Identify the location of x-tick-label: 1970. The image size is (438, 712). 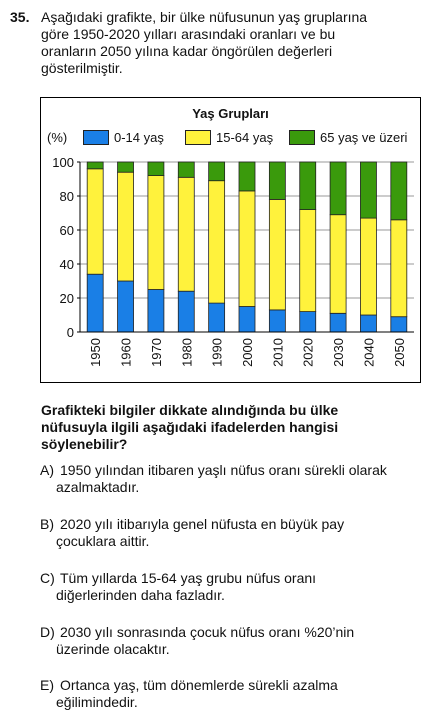
(156, 352).